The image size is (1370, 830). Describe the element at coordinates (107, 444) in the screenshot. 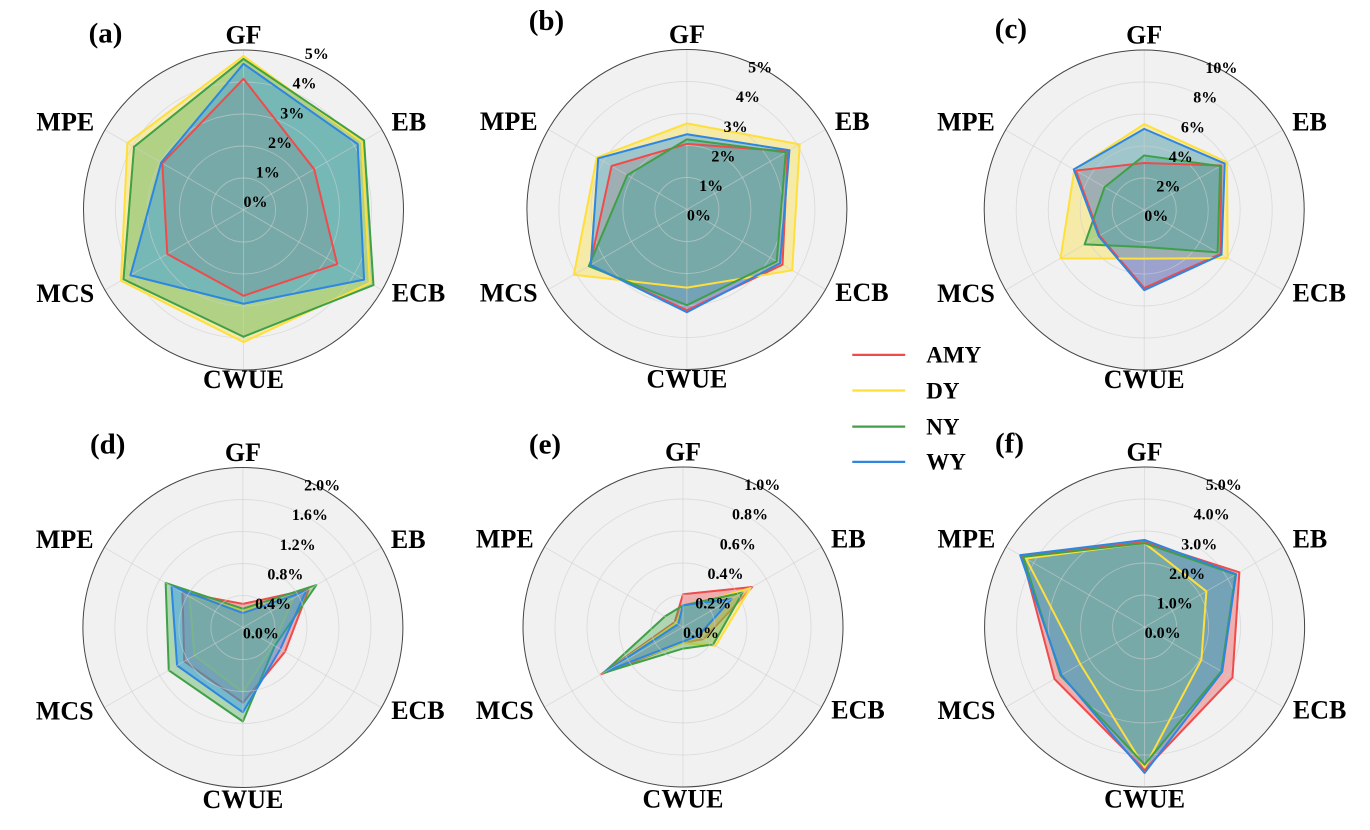

I see `svg-text: (d)` at that location.